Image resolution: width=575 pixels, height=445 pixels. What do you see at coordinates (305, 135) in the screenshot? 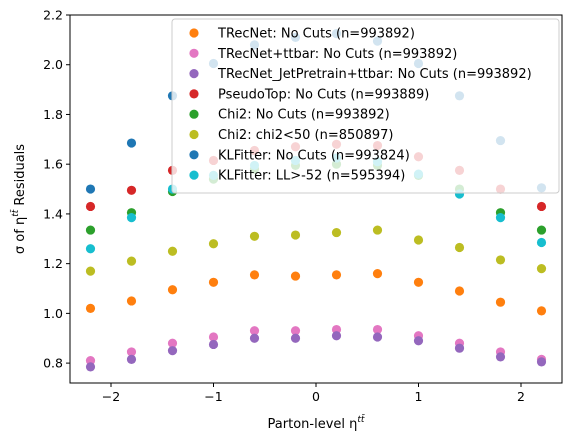
I see `legend-label-5: Chi2: chi2<50 (n=850897)` at bounding box center [305, 135].